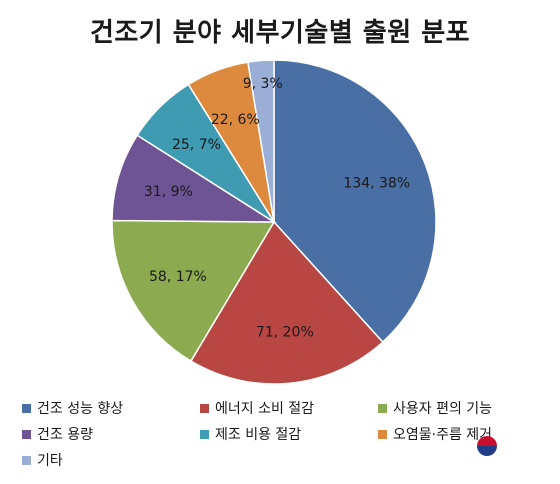 Image resolution: width=560 pixels, height=484 pixels. I want to click on legend-item: 기타, so click(111, 460).